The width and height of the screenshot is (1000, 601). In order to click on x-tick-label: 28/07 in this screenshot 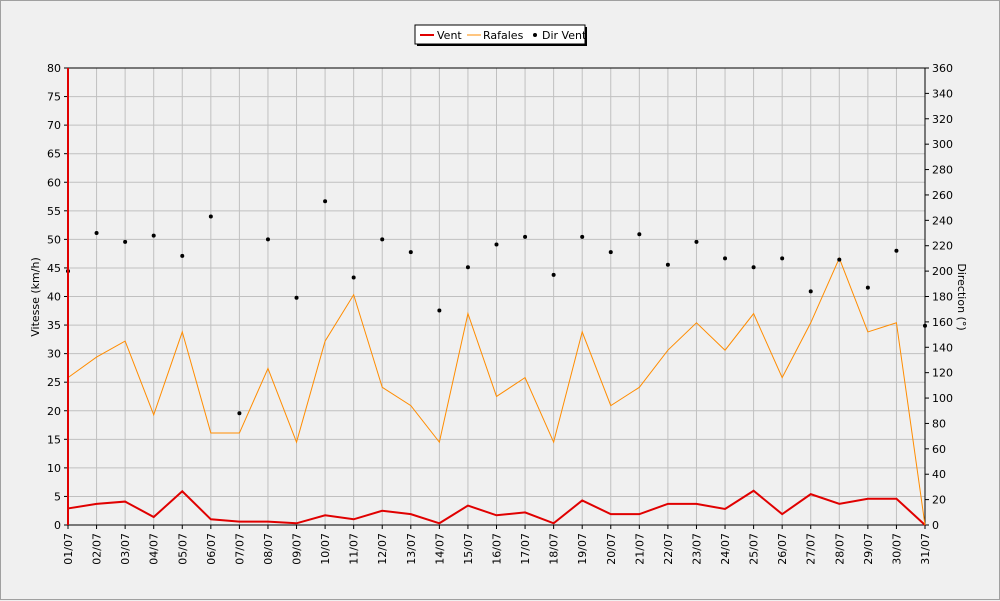, I will do `click(839, 549)`.